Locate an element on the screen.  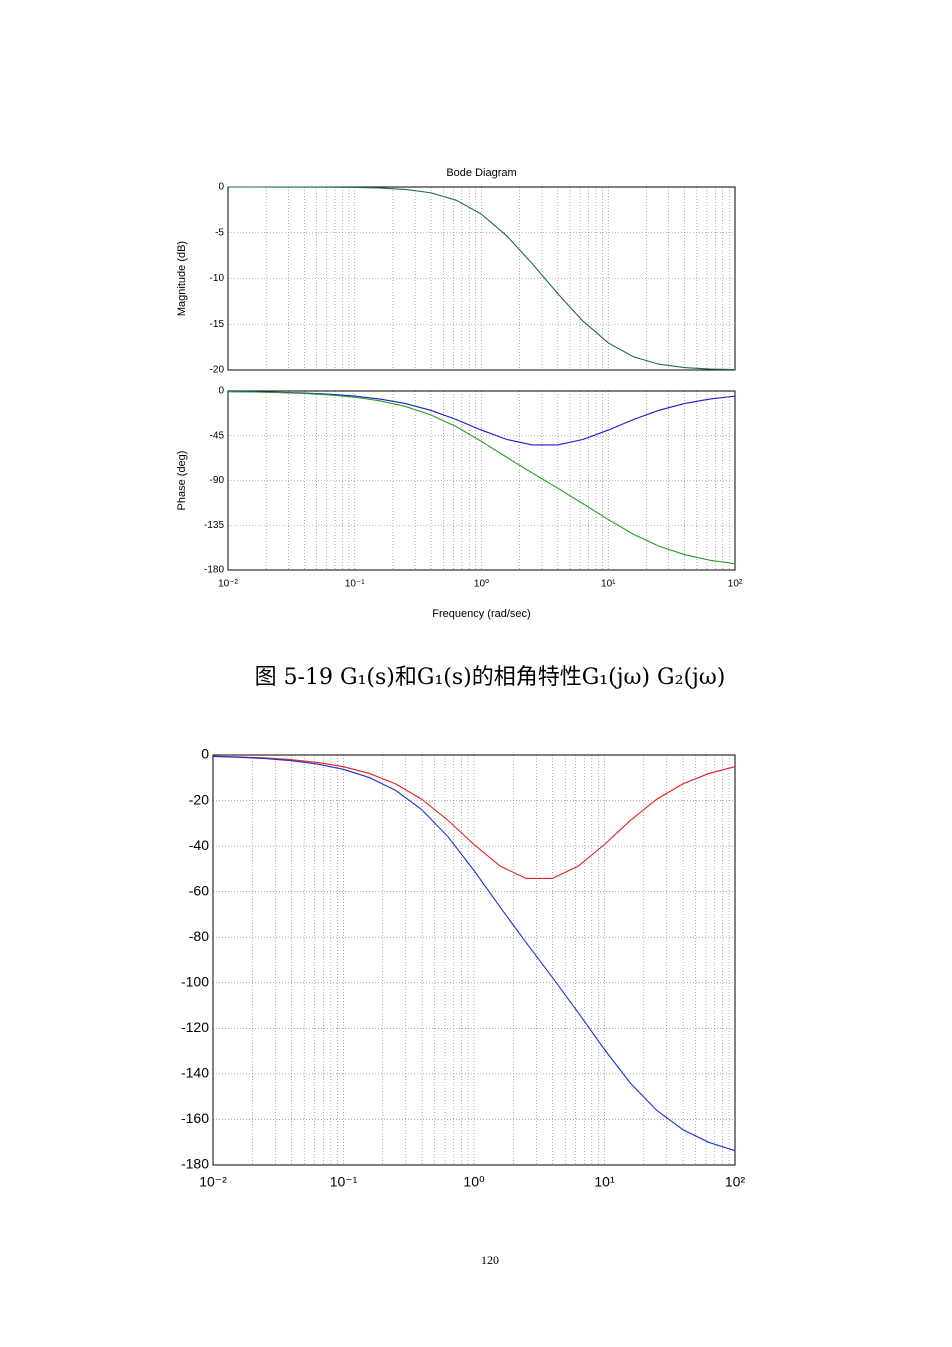
y-tick-label: -90 is located at coordinates (217, 480).